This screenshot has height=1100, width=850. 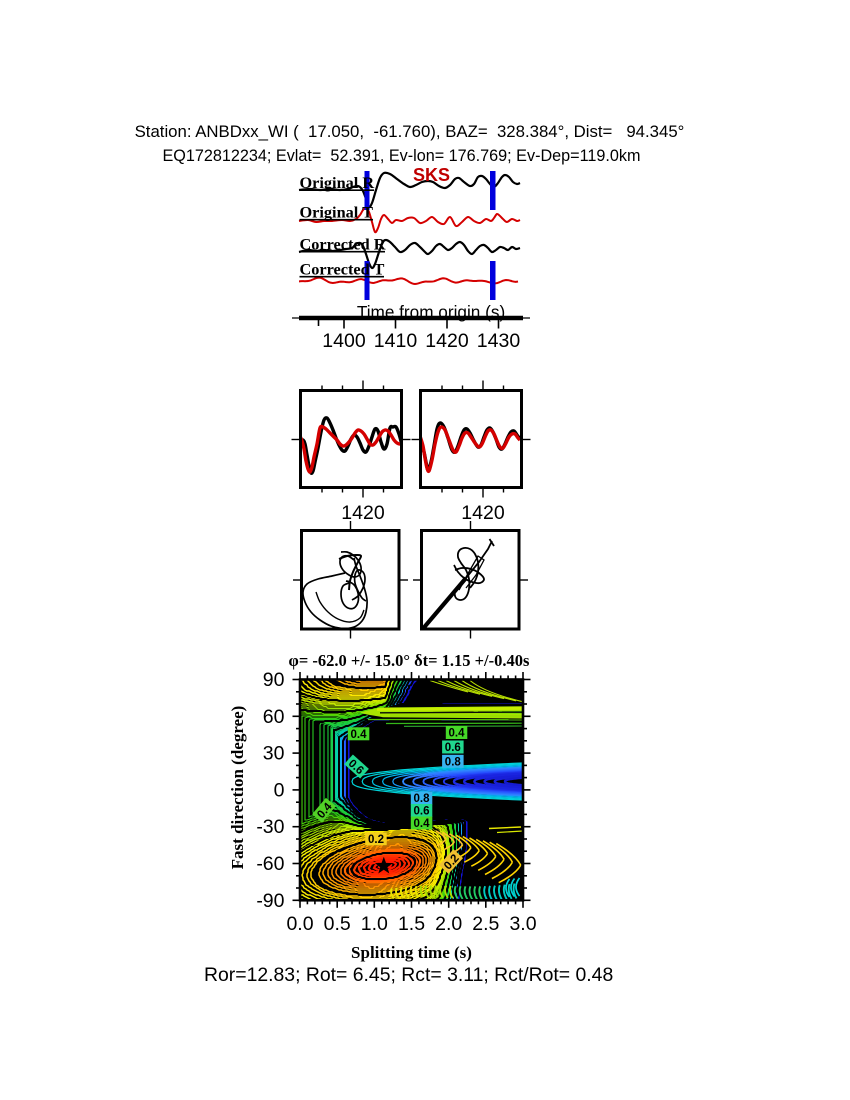 What do you see at coordinates (448, 924) in the screenshot?
I see `svg-text: 2.0` at bounding box center [448, 924].